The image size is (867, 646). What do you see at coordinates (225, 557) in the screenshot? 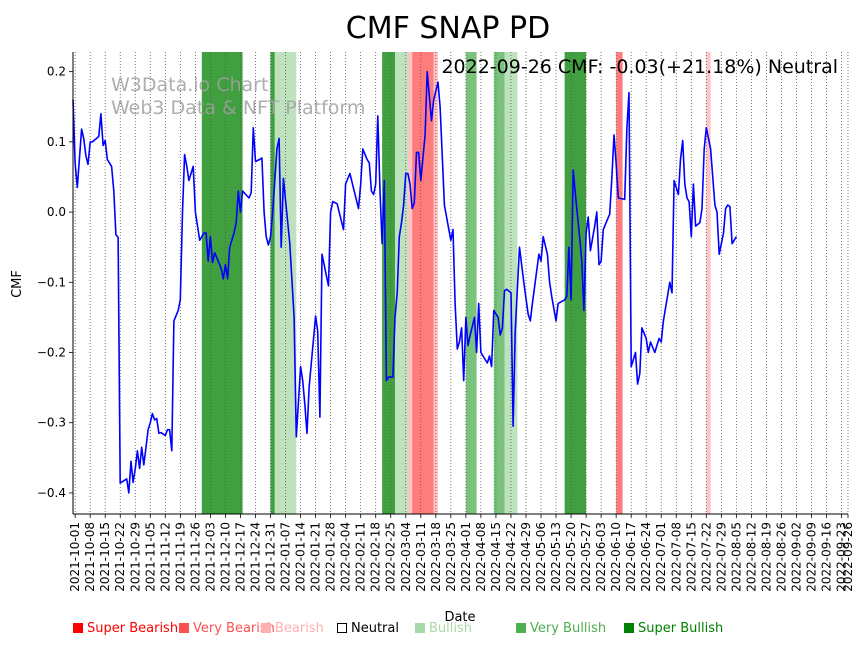
I see `x-tick-label: 2021-12-10` at bounding box center [225, 557].